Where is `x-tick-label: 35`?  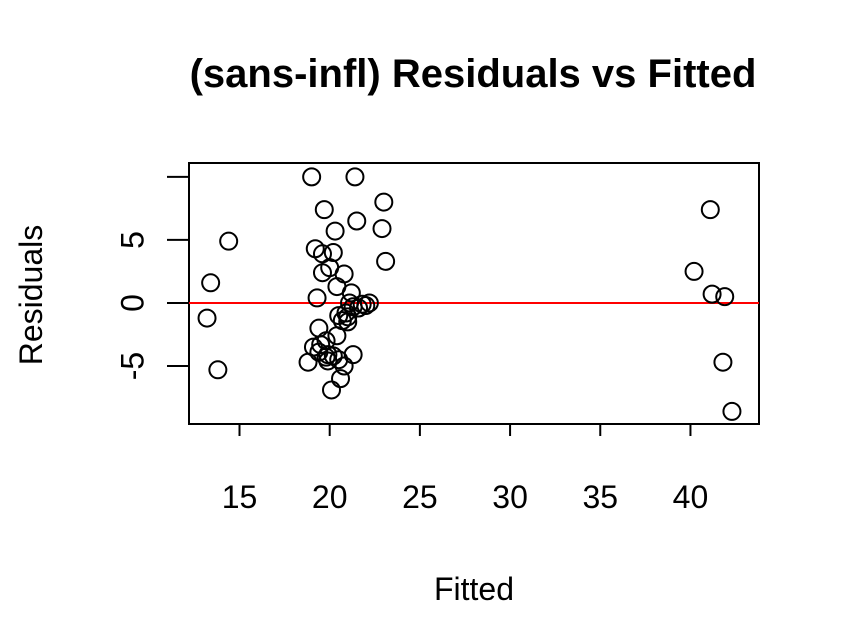 x-tick-label: 35 is located at coordinates (600, 497).